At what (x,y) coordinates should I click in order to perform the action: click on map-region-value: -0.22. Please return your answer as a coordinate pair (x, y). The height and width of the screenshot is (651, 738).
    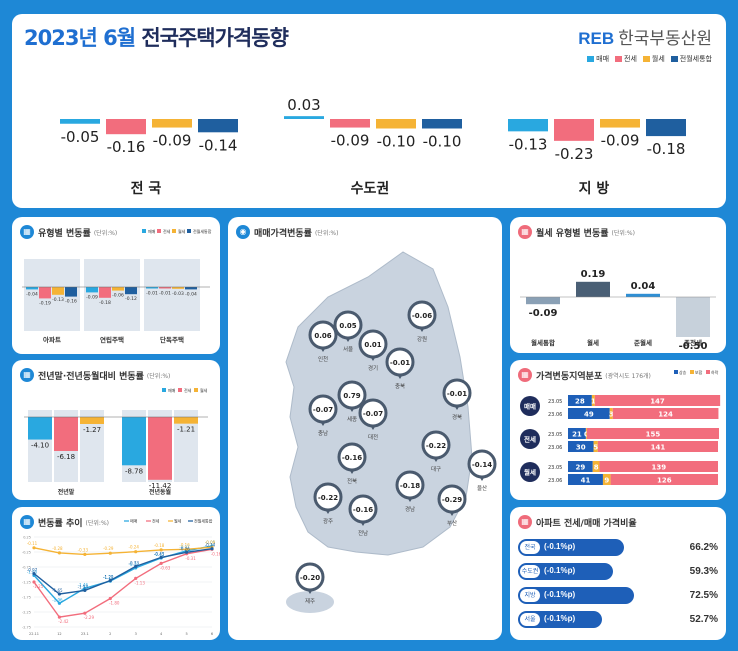
    Looking at the image, I should click on (436, 446).